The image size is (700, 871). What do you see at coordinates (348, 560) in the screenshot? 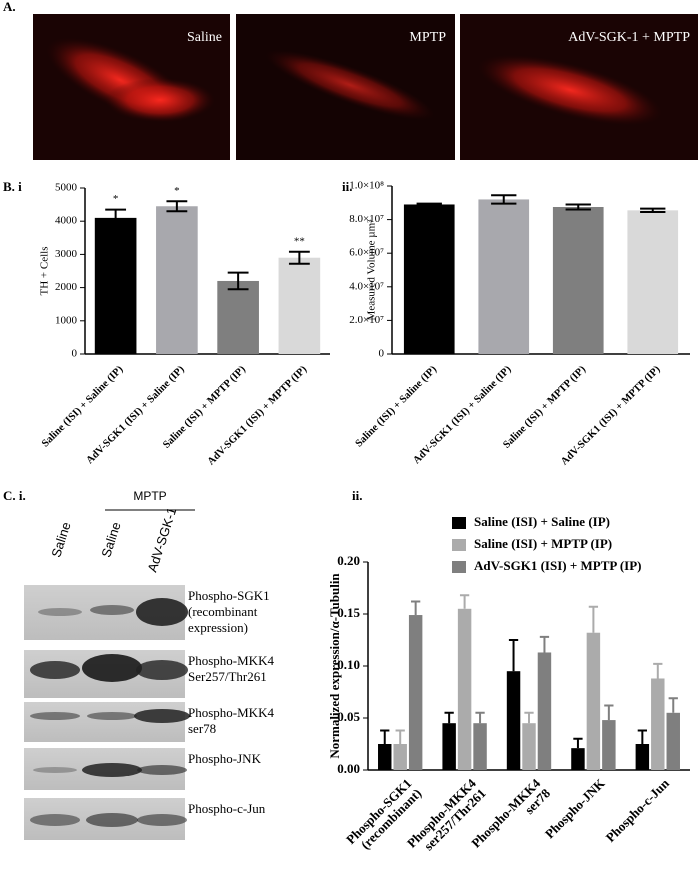
I see `y-tick-label: 0.20` at bounding box center [348, 560].